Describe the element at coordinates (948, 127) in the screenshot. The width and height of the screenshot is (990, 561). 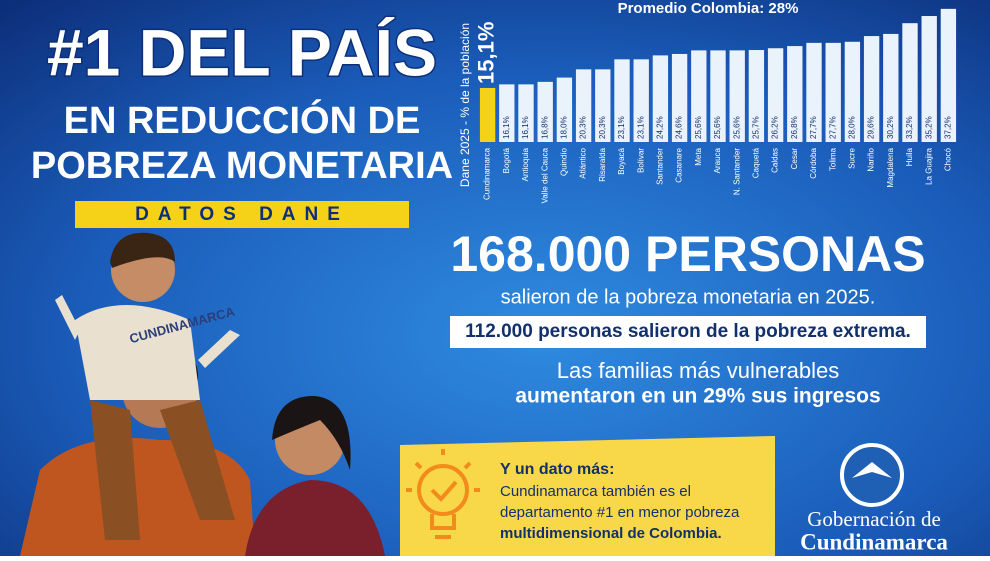
I see `value-label: 37,2%` at that location.